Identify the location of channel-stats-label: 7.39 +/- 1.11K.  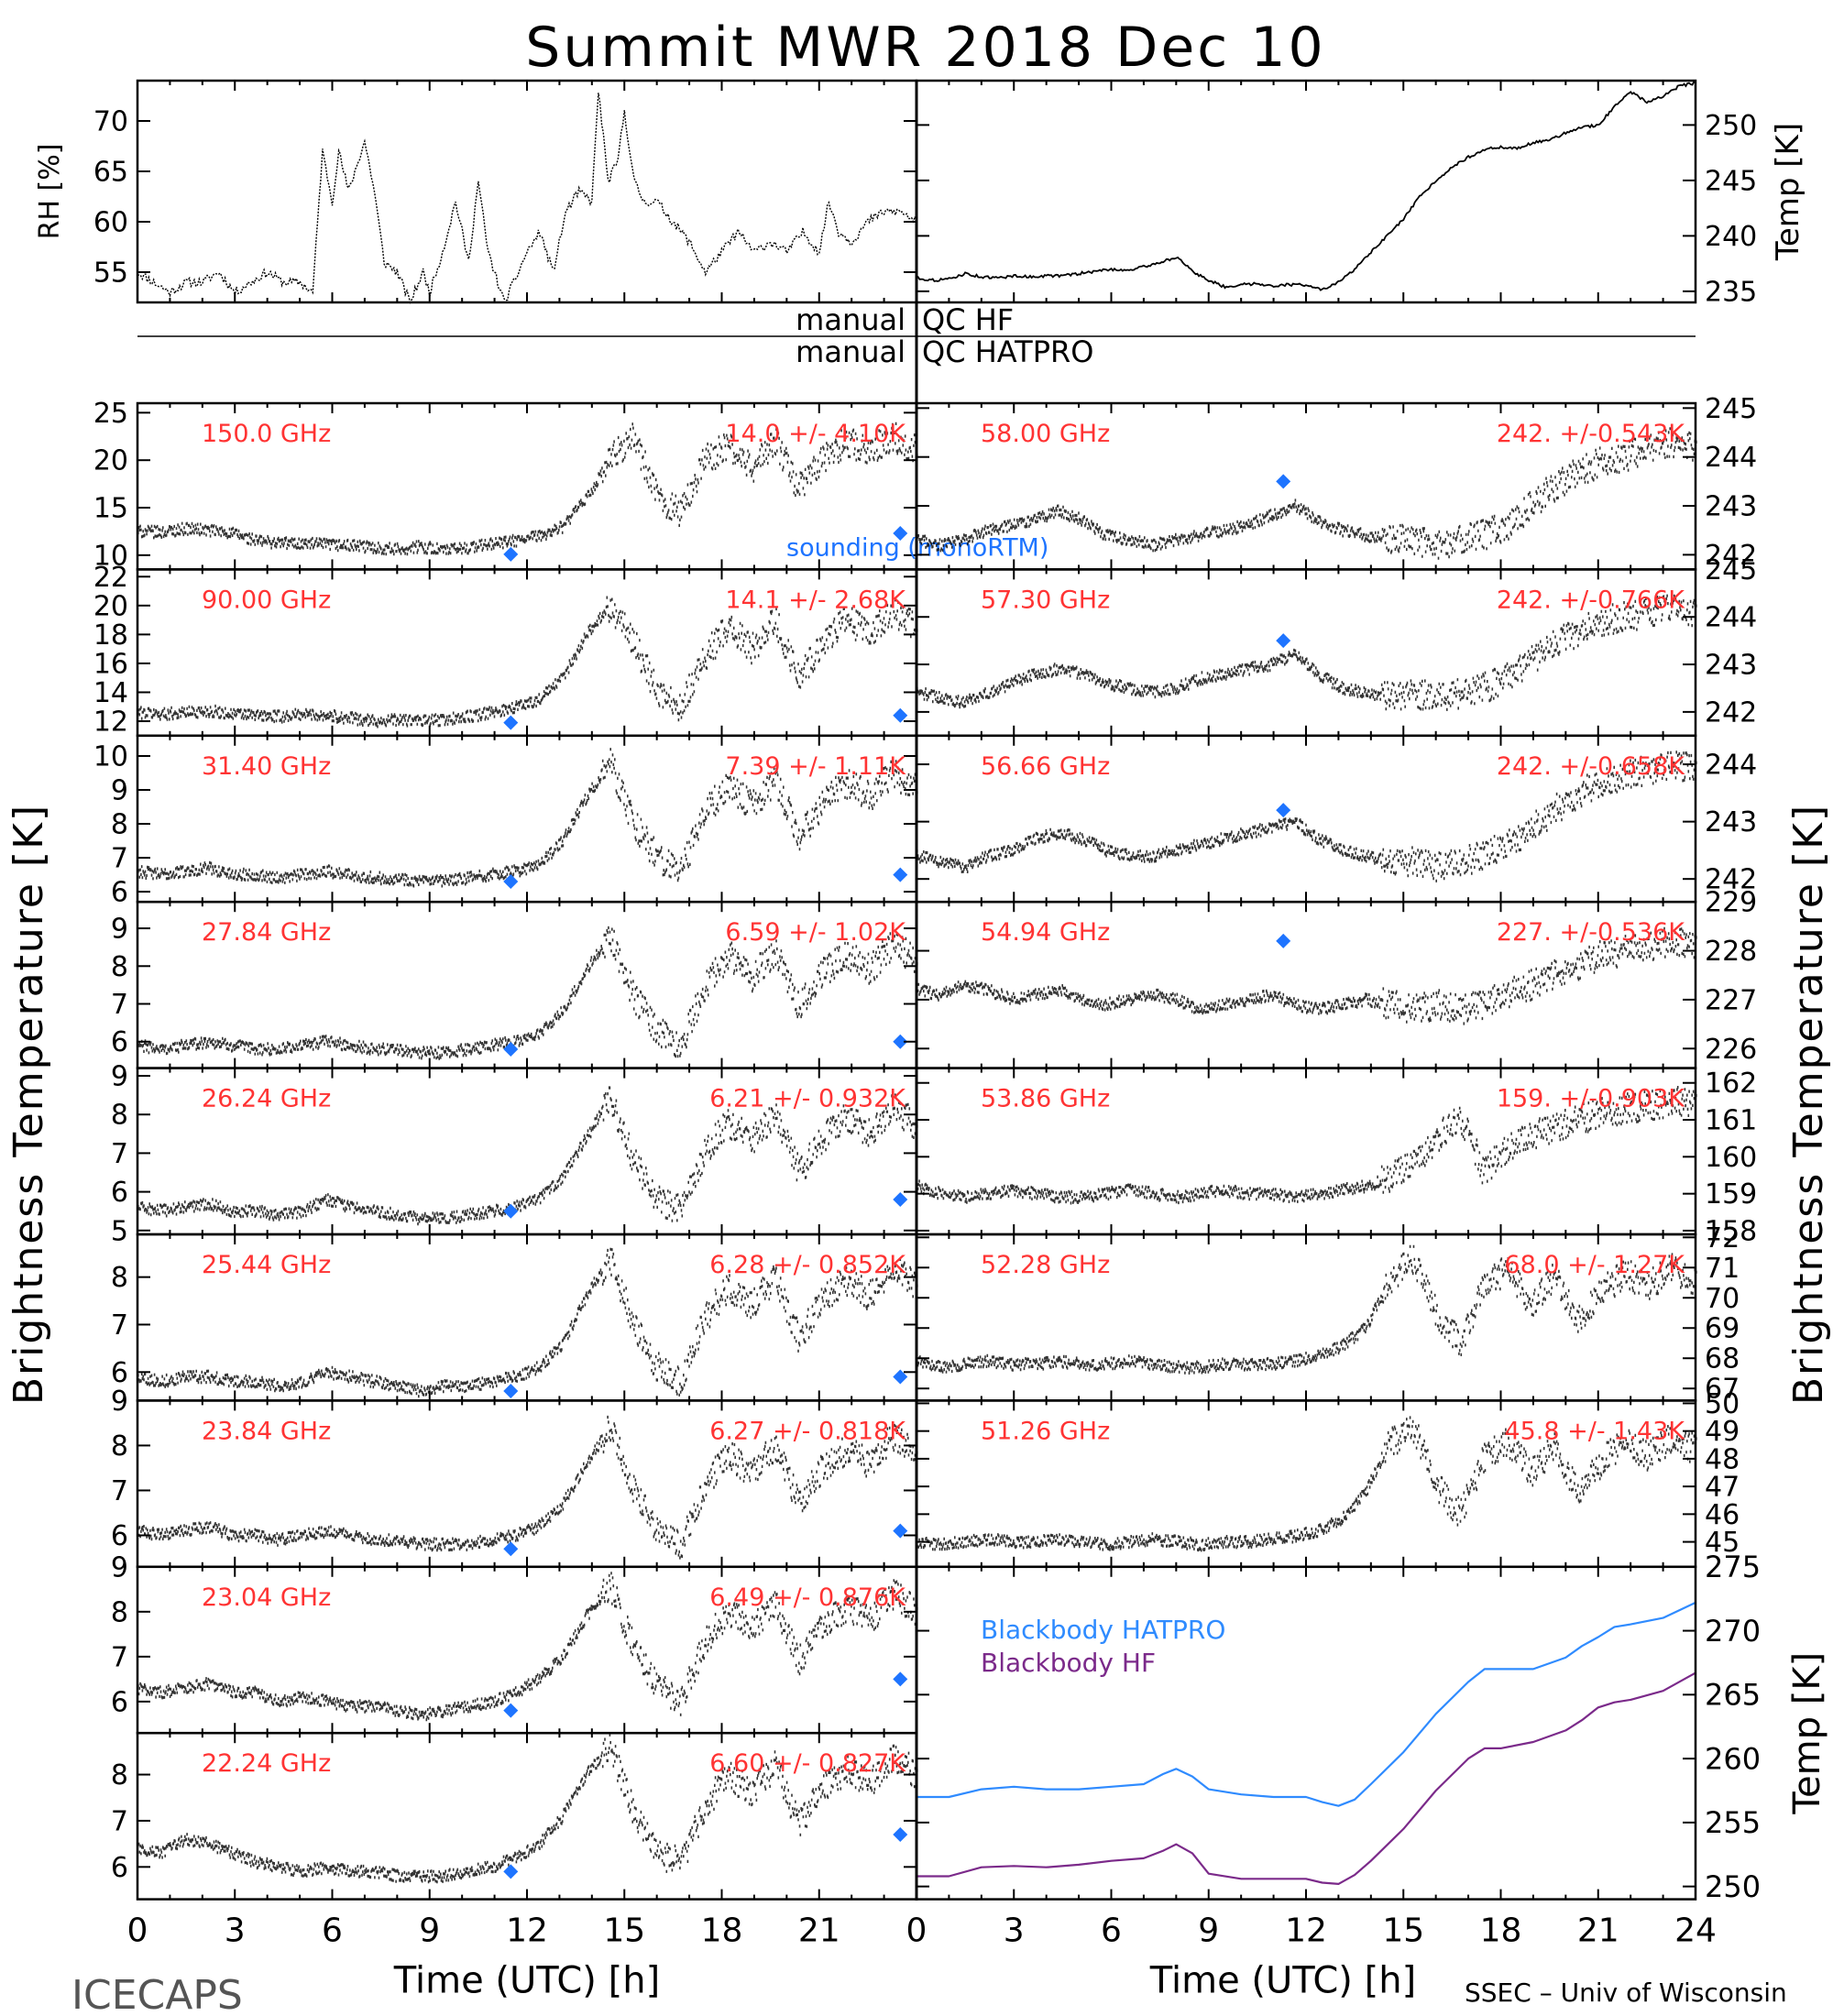
(815, 766).